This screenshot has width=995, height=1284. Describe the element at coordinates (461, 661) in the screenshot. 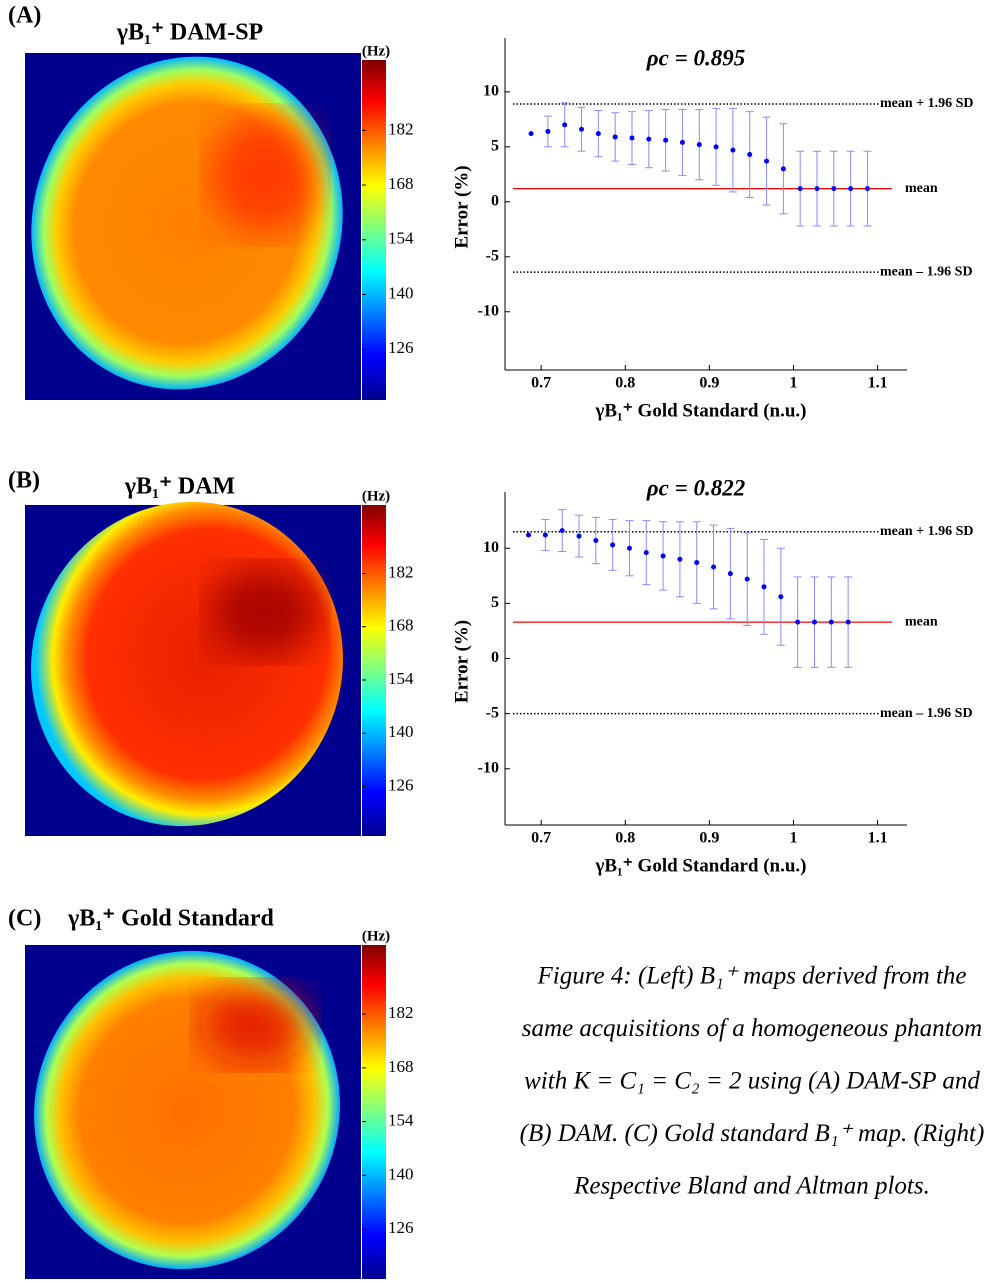

I see `y-axis-label: Error (%)` at that location.